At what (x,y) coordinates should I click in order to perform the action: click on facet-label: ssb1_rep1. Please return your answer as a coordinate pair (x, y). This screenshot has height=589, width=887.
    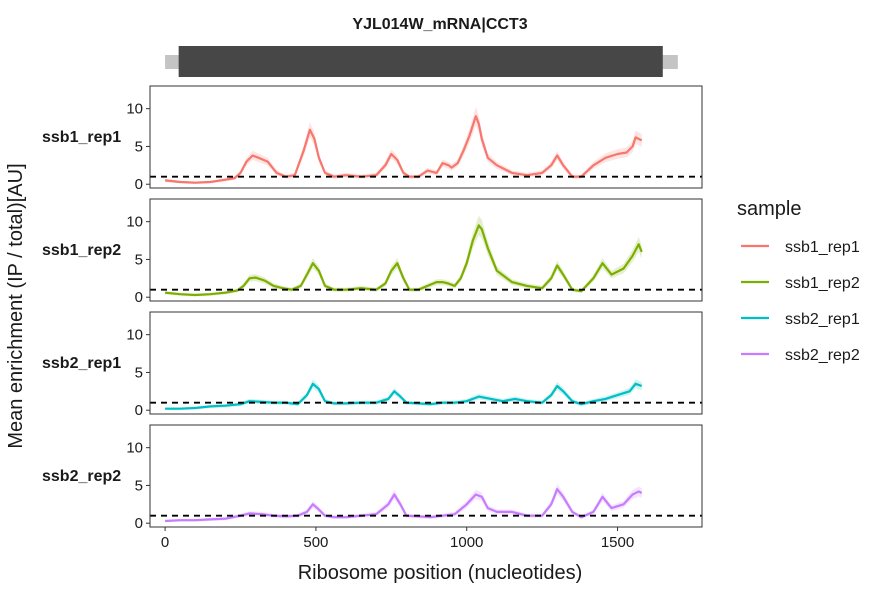
    Looking at the image, I should click on (81, 137).